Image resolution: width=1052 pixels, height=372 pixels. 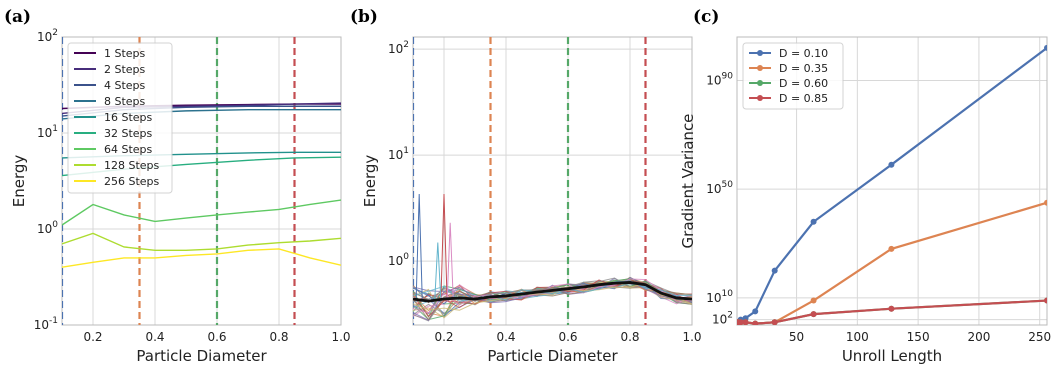 I want to click on y-tick-label-text: 1010, so click(x=719, y=297).